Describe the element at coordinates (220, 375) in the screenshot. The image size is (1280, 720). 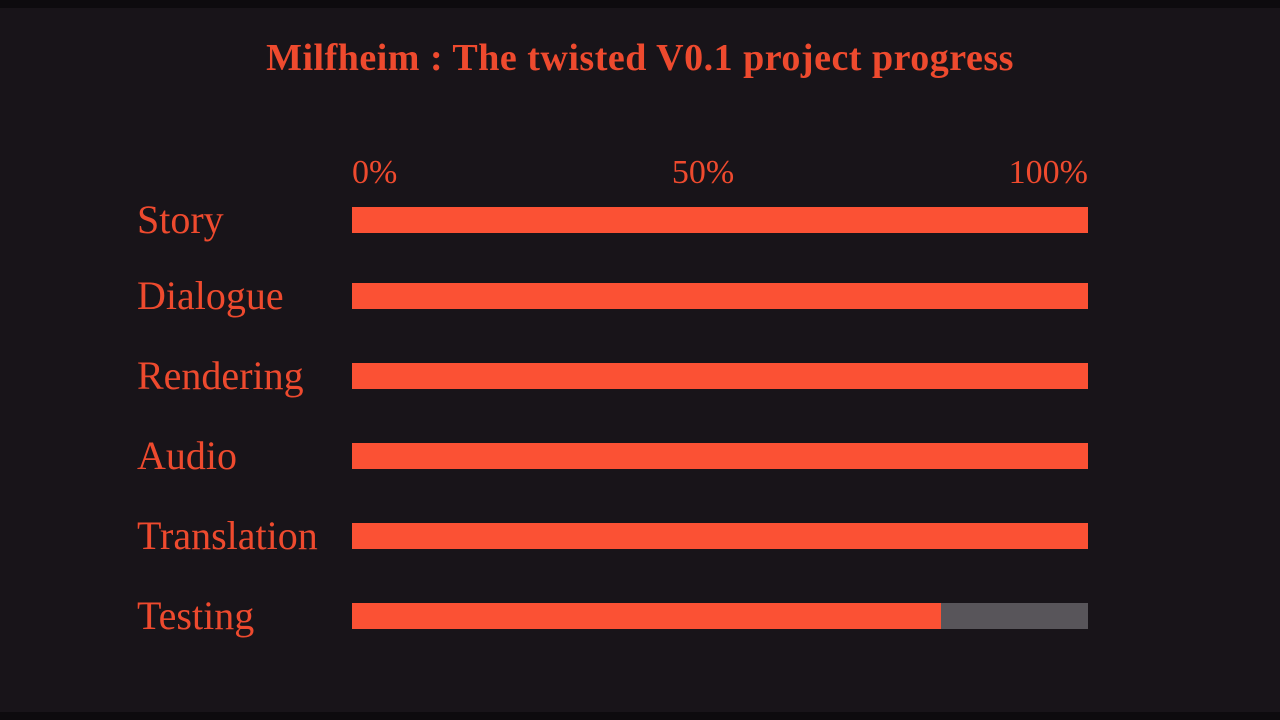
I see `task-label: Rendering` at that location.